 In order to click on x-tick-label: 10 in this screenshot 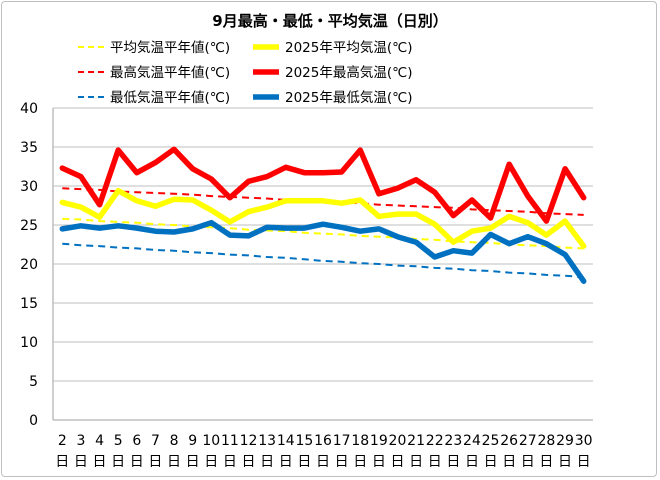, I will do `click(211, 441)`.